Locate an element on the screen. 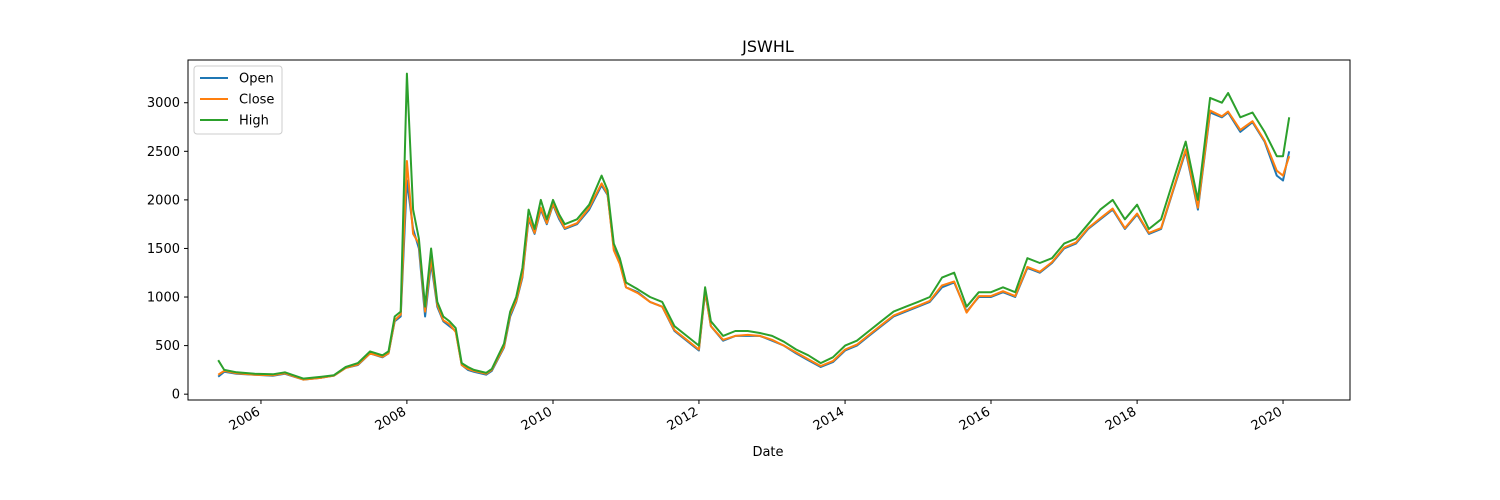 This screenshot has height=500, width=1500. x-tick-label: 2006 is located at coordinates (245, 419).